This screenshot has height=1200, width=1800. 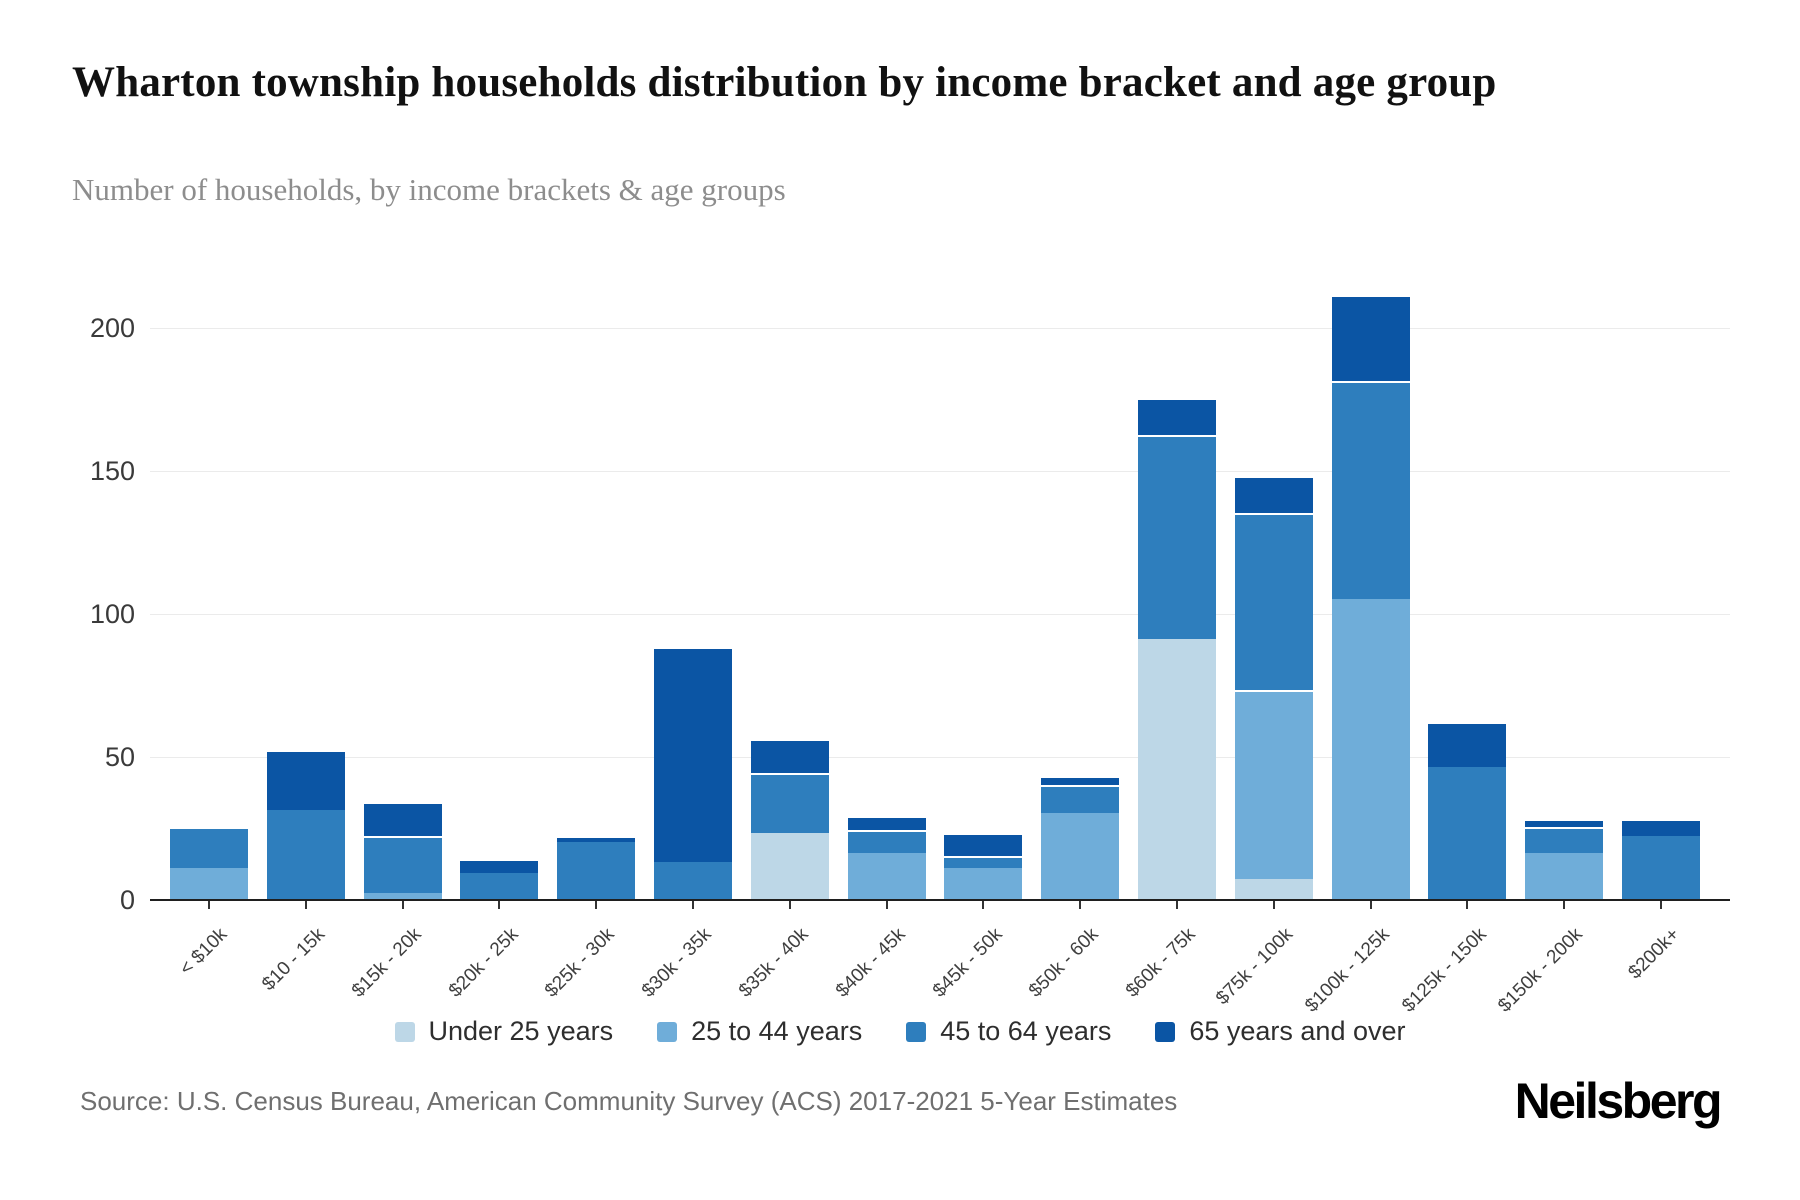 What do you see at coordinates (112, 327) in the screenshot?
I see `y-axis-tick-label: 200` at bounding box center [112, 327].